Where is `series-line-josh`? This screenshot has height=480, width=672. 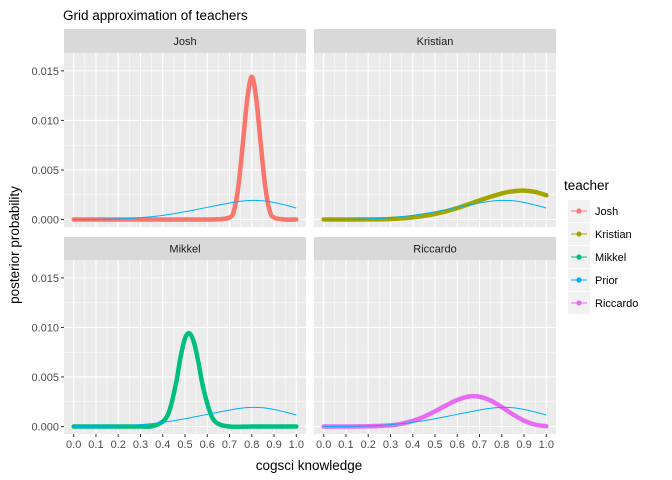 series-line-josh is located at coordinates (185, 148).